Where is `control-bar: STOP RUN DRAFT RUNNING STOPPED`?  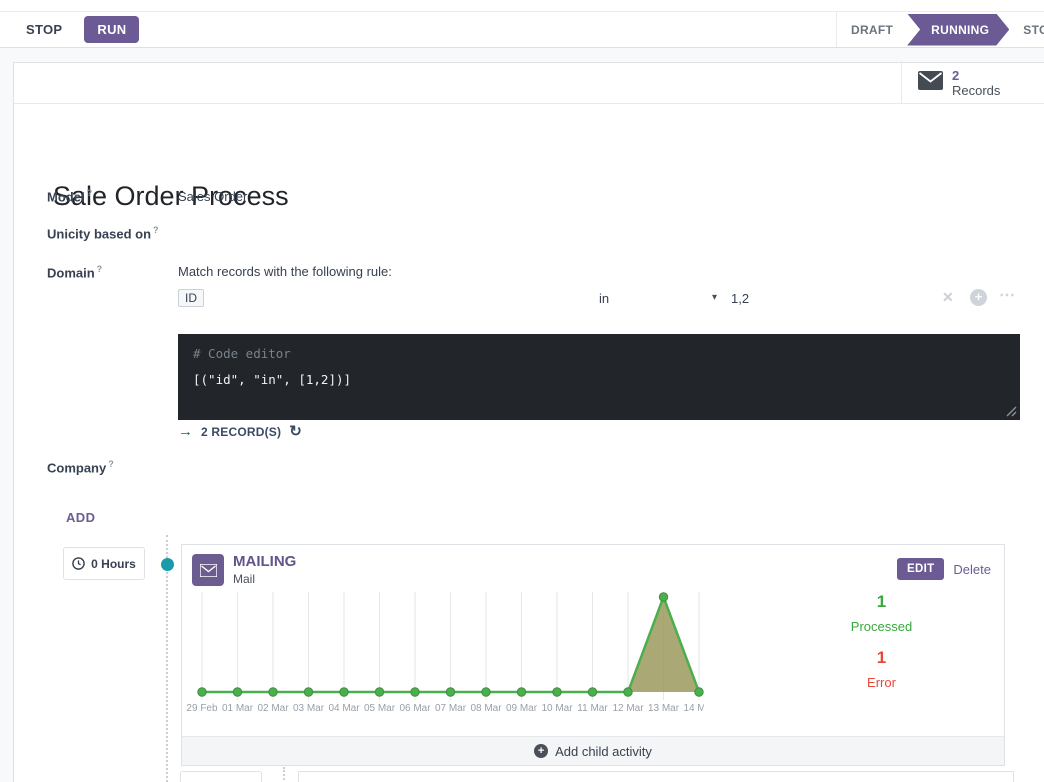 control-bar: STOP RUN DRAFT RUNNING STOPPED is located at coordinates (522, 29).